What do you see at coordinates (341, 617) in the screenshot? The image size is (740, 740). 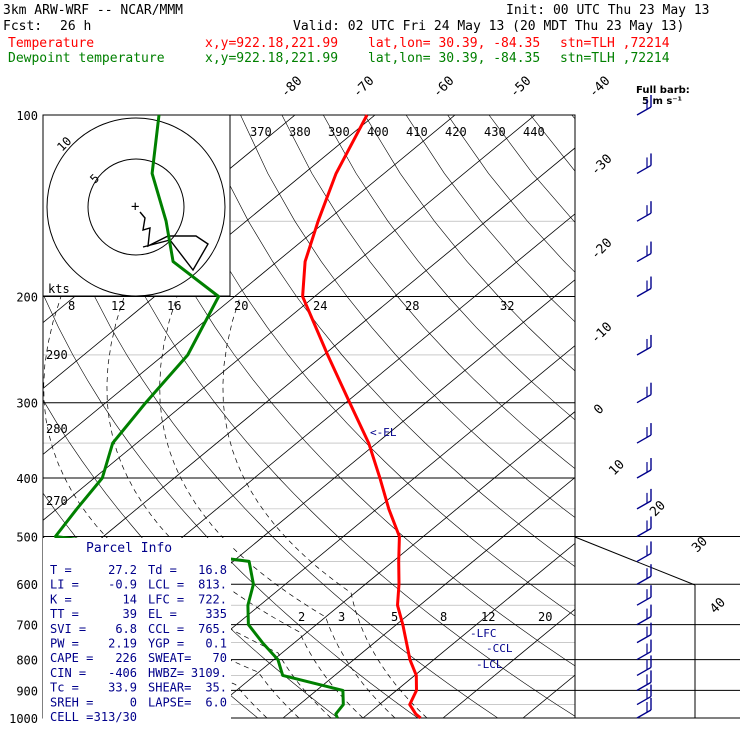 I see `mixing-ratio-label: 3` at bounding box center [341, 617].